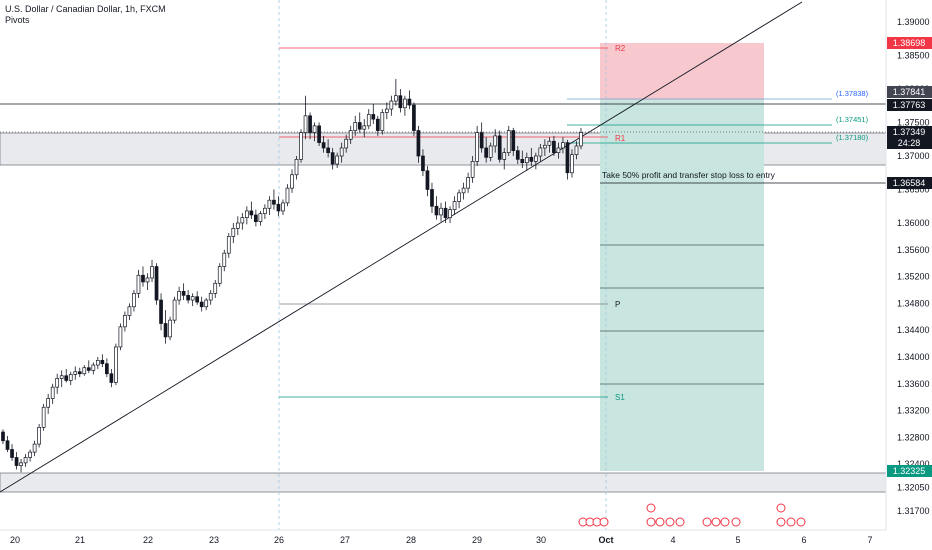 The width and height of the screenshot is (932, 550). Describe the element at coordinates (913, 190) in the screenshot. I see `price-tick-label: 1.36500` at that location.